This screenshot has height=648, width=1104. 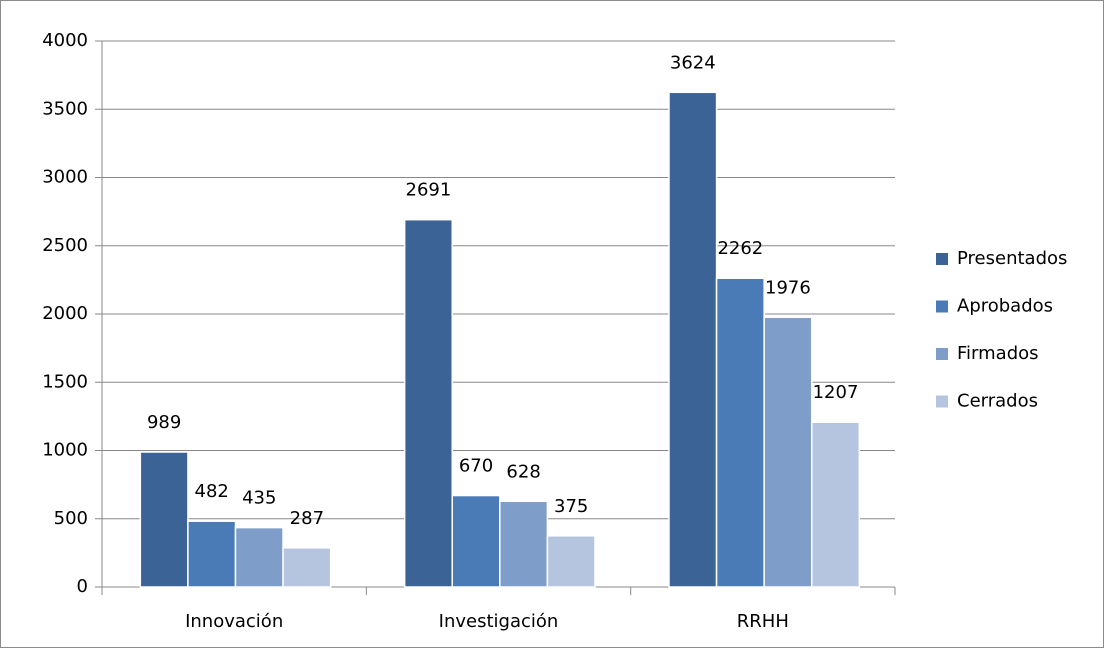 I want to click on data-label: 435, so click(x=259, y=498).